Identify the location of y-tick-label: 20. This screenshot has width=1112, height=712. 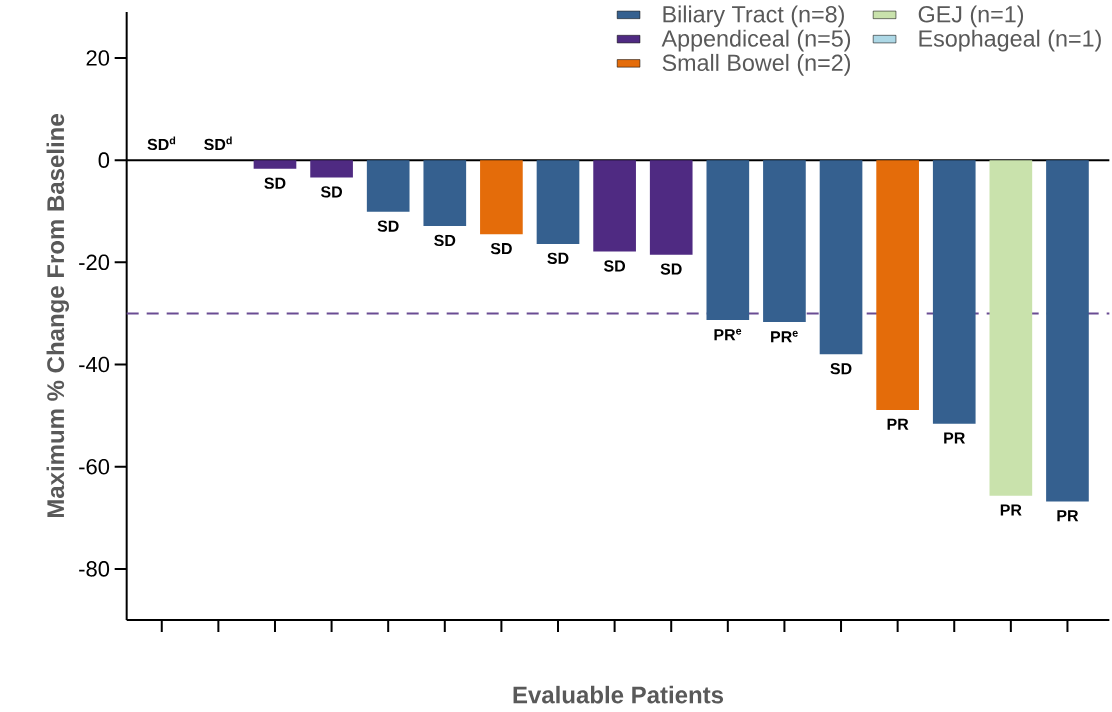
(98, 58).